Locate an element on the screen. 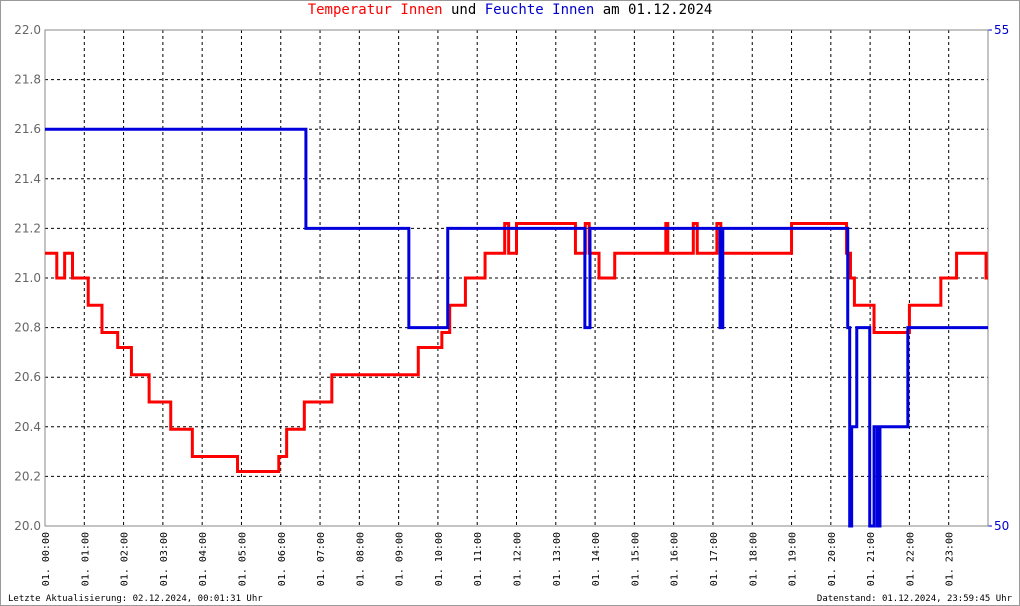 The image size is (1020, 606). x-tick-label: 01. 03:00 is located at coordinates (164, 559).